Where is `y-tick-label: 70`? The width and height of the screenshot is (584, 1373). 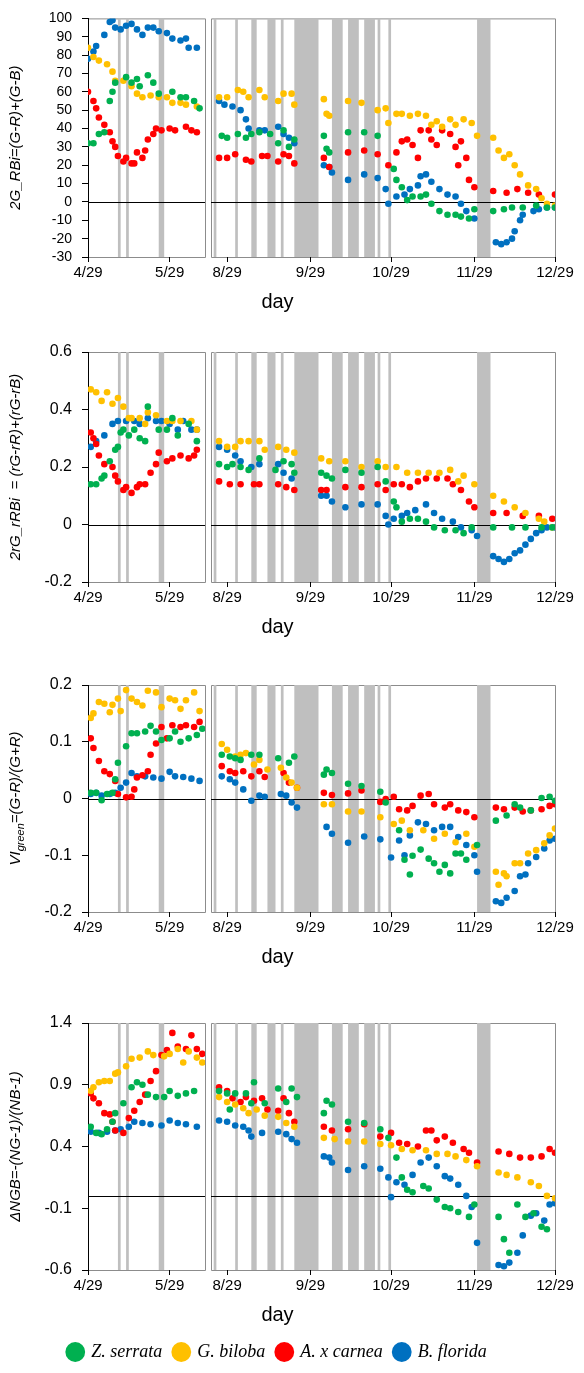 y-tick-label: 70 is located at coordinates (64, 72).